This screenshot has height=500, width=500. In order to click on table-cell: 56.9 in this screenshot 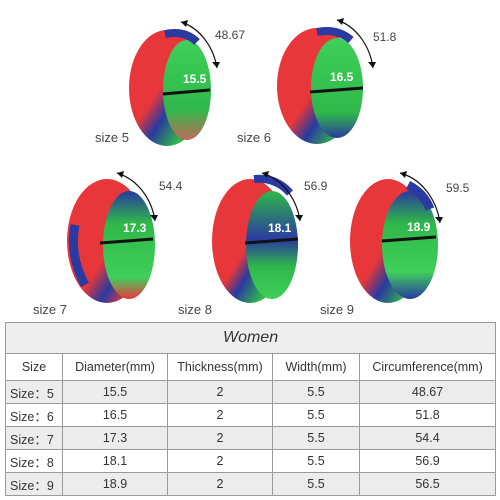, I will do `click(427, 461)`.